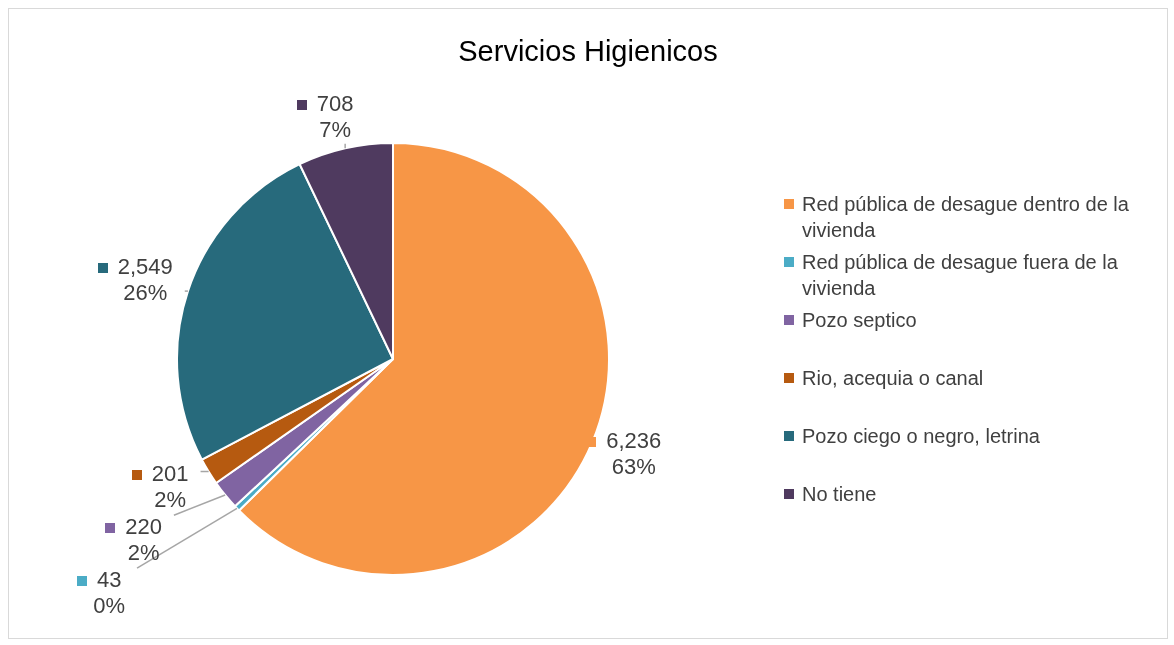 This screenshot has height=645, width=1174. What do you see at coordinates (965, 217) in the screenshot?
I see `legend-label: Red pública de desague dentro de la vivienda` at bounding box center [965, 217].